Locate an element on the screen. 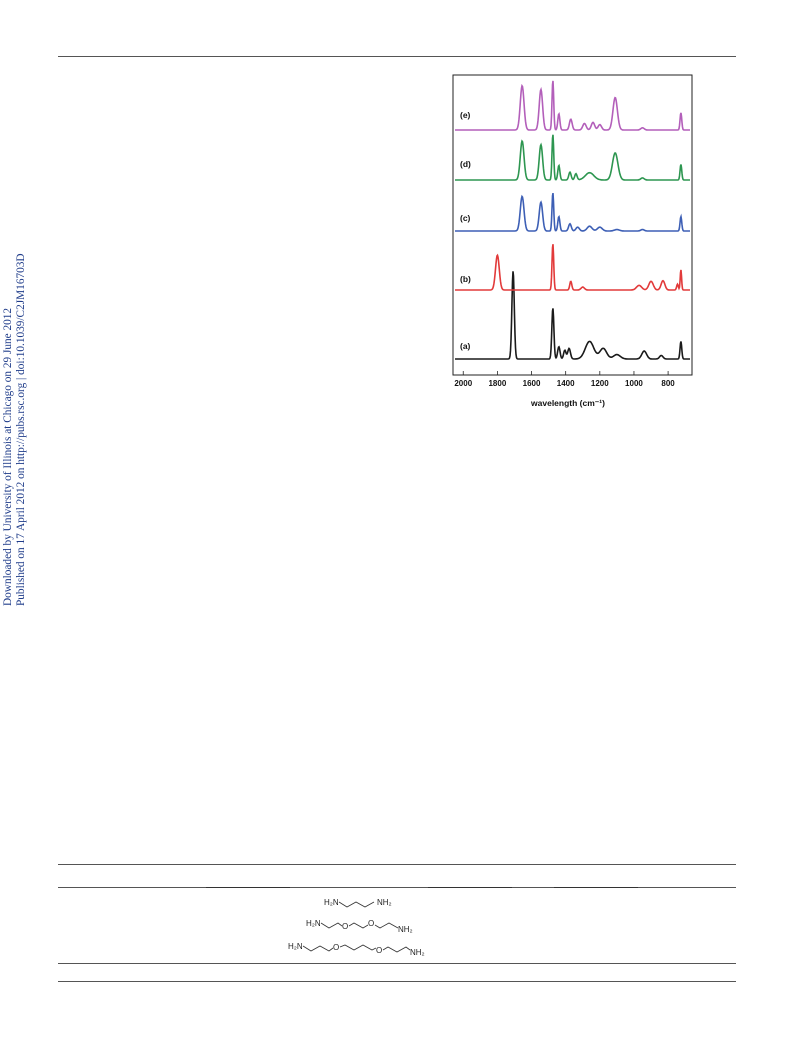 Image resolution: width=793 pixels, height=1039 pixels. structure-1-right-amine: NH₂ is located at coordinates (384, 902).